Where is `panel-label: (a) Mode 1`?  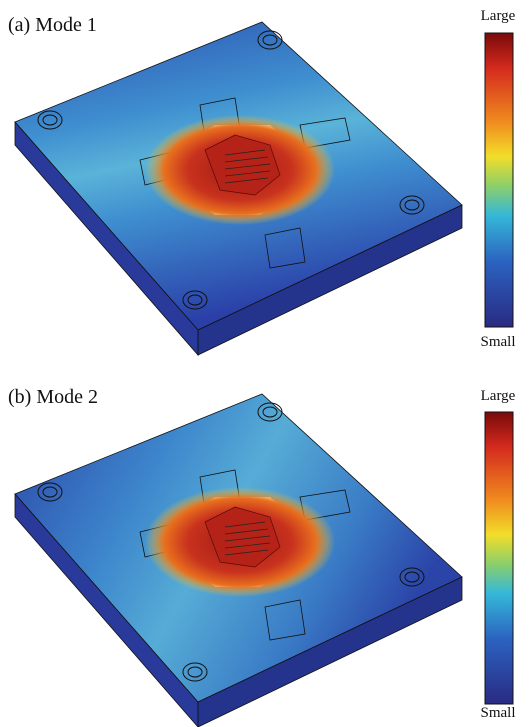 panel-label: (a) Mode 1 is located at coordinates (52, 25).